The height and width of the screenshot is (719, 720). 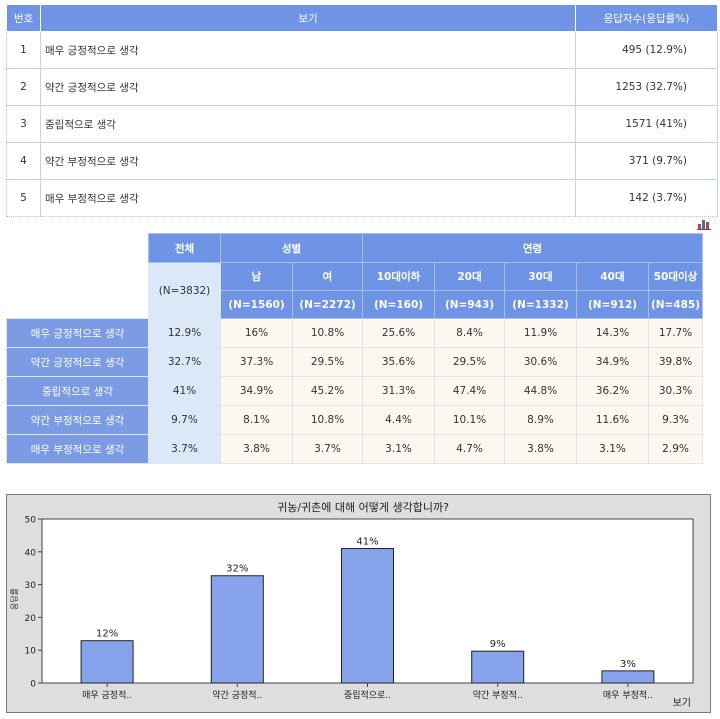 I want to click on col-label: 여, so click(x=327, y=276).